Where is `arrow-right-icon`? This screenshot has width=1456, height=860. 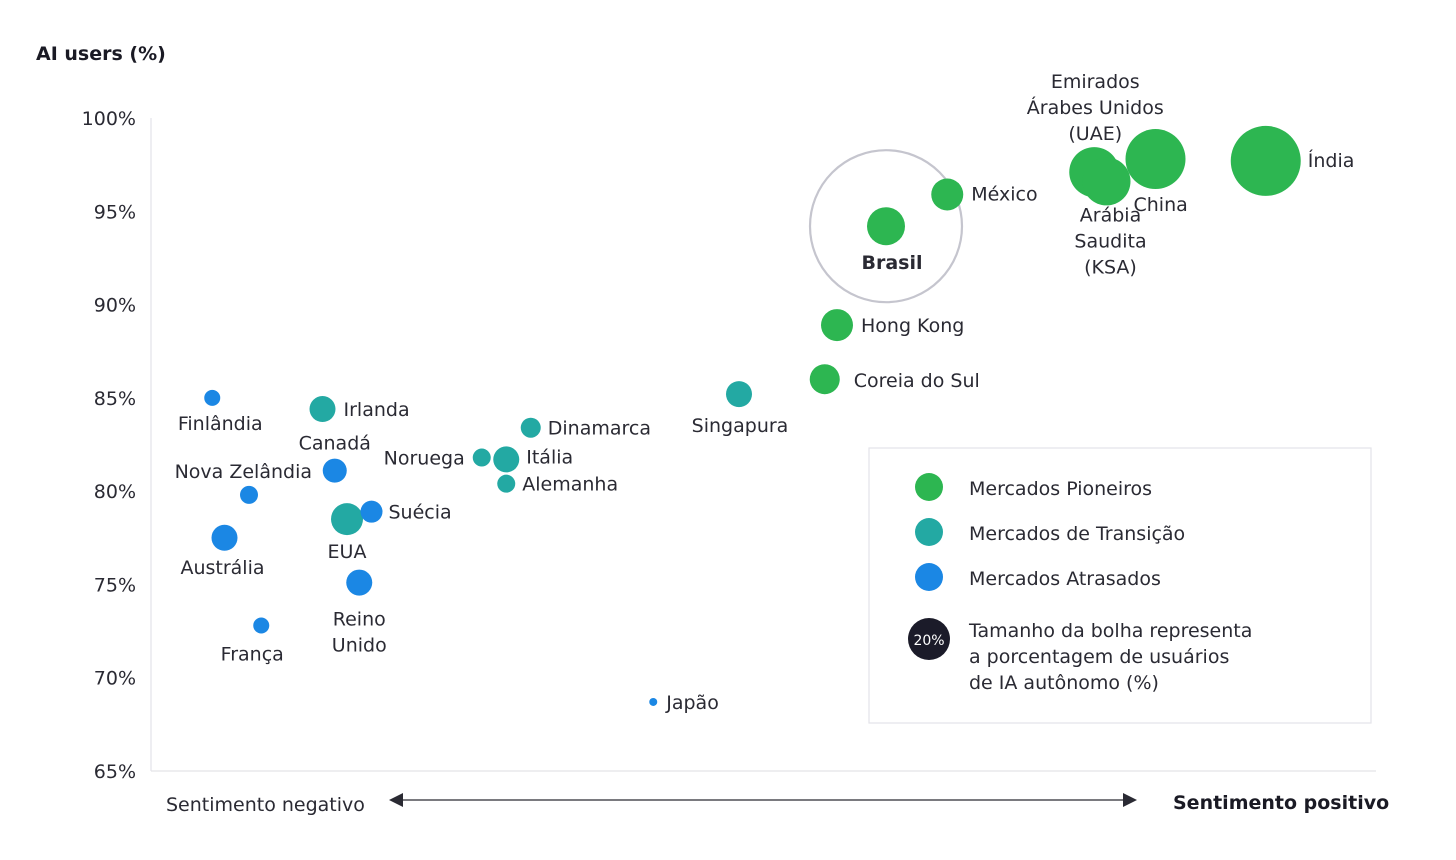 arrow-right-icon is located at coordinates (1130, 800).